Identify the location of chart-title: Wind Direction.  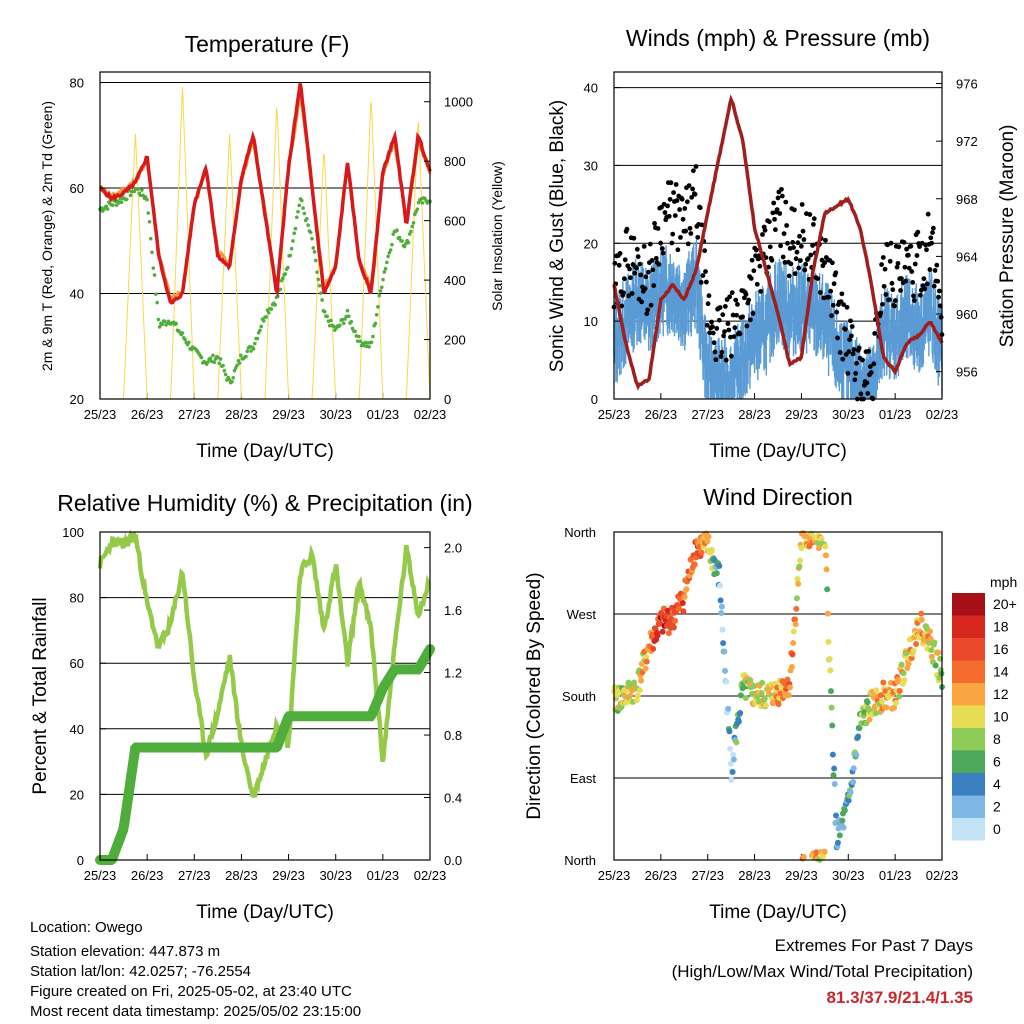
(778, 497).